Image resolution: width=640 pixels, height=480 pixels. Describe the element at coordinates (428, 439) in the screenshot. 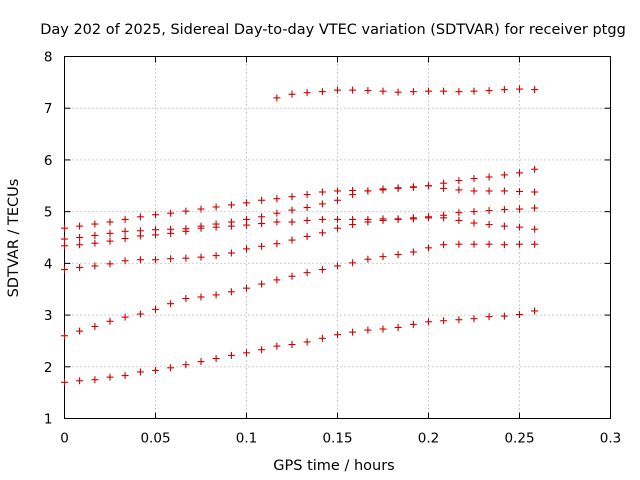

I see `x-tick-label: 0.2` at that location.